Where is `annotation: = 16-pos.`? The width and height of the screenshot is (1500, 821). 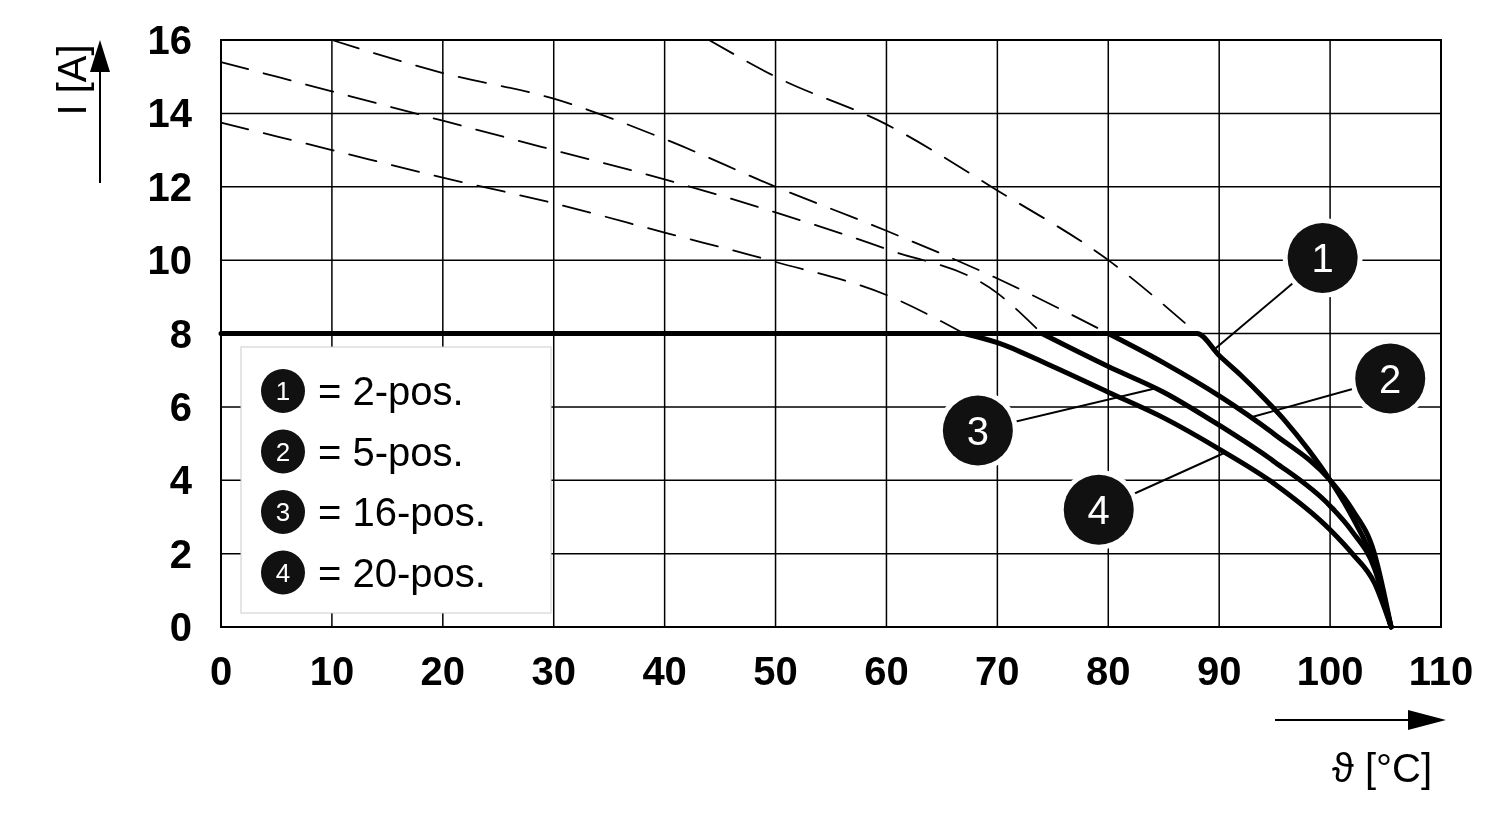
annotation: = 16-pos. is located at coordinates (402, 512).